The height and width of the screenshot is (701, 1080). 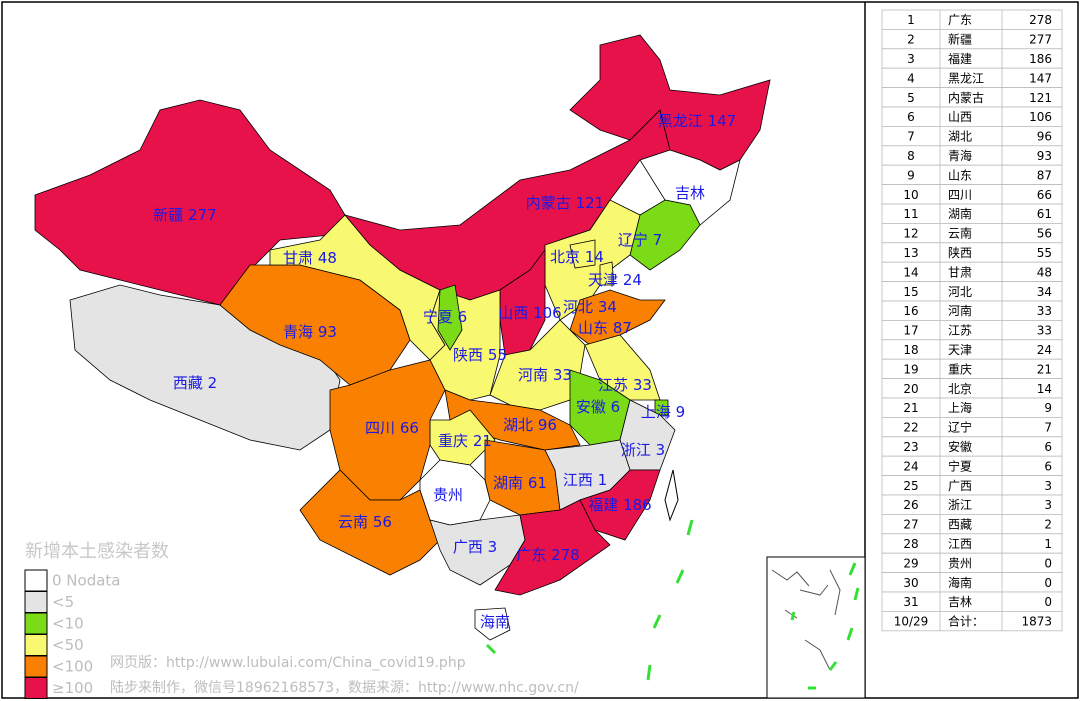 I want to click on province-value: 56, so click(x=382, y=522).